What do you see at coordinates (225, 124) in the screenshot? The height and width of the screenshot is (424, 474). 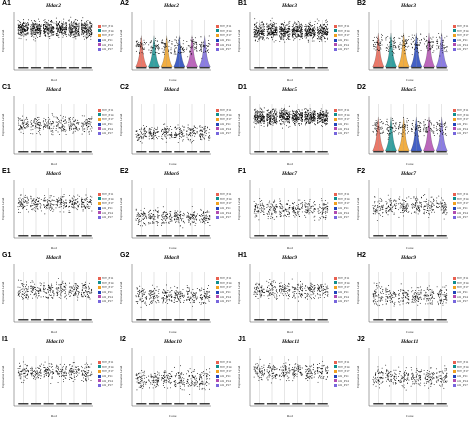 I see `legend-label: rd1_P11` at bounding box center [225, 124].